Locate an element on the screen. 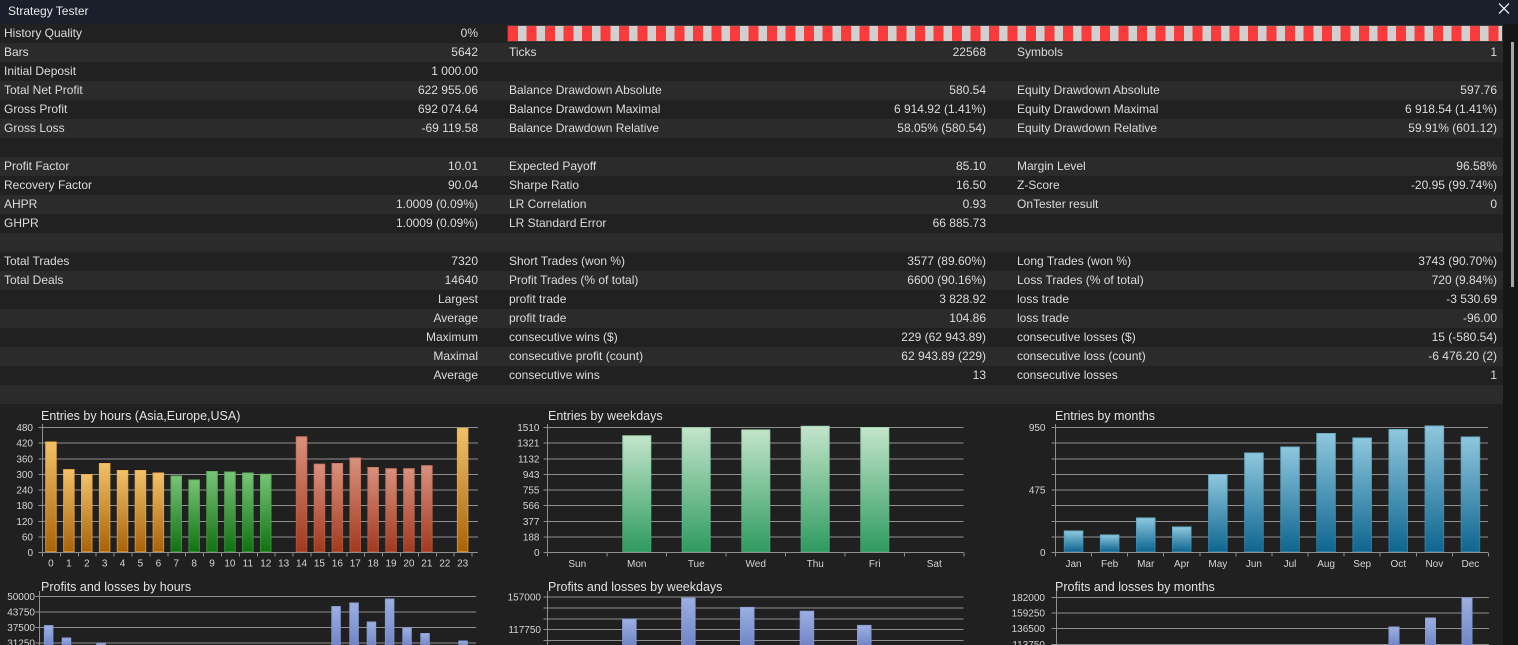 This screenshot has width=1518, height=645. svg-text: 300 is located at coordinates (24, 475).